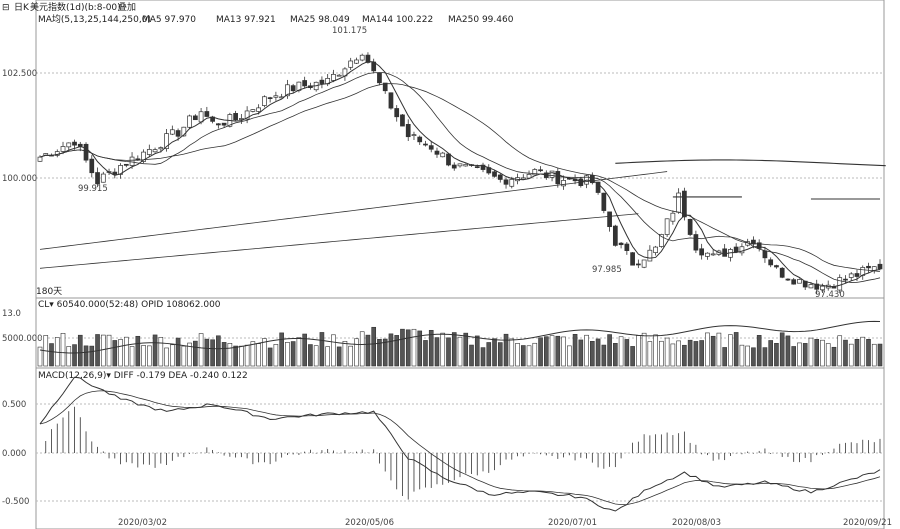 The height and width of the screenshot is (529, 900). I want to click on main-indicator-label: MA均(5,13,25,144,250,0), so click(94, 19).